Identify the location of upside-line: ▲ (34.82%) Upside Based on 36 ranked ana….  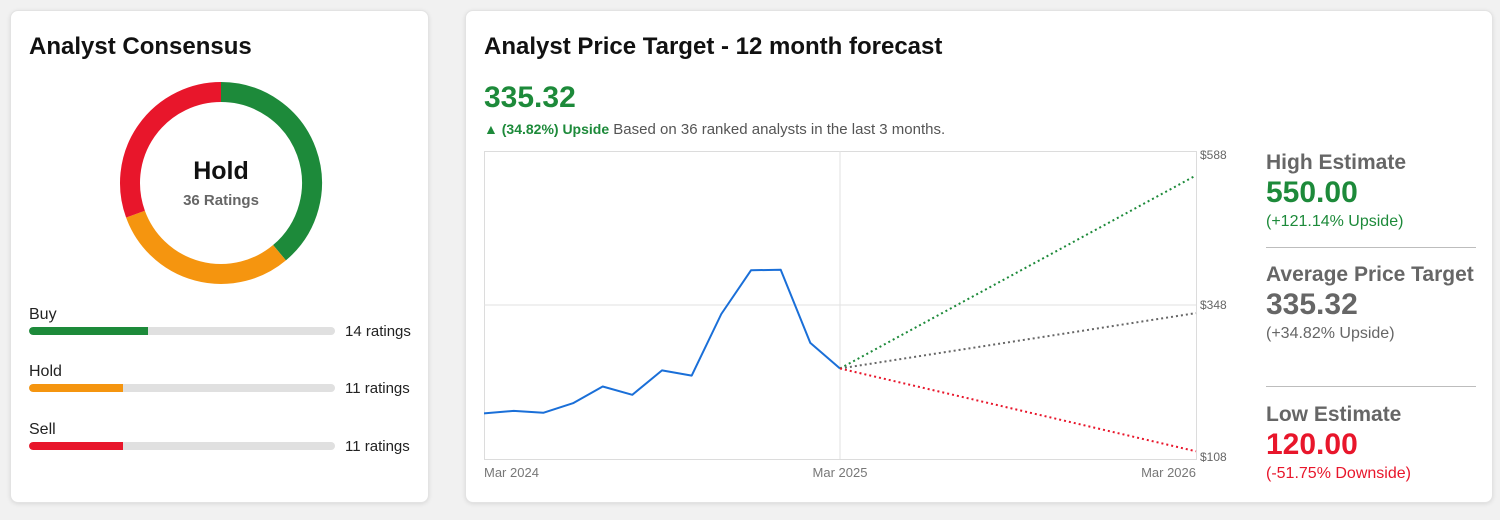
(714, 129).